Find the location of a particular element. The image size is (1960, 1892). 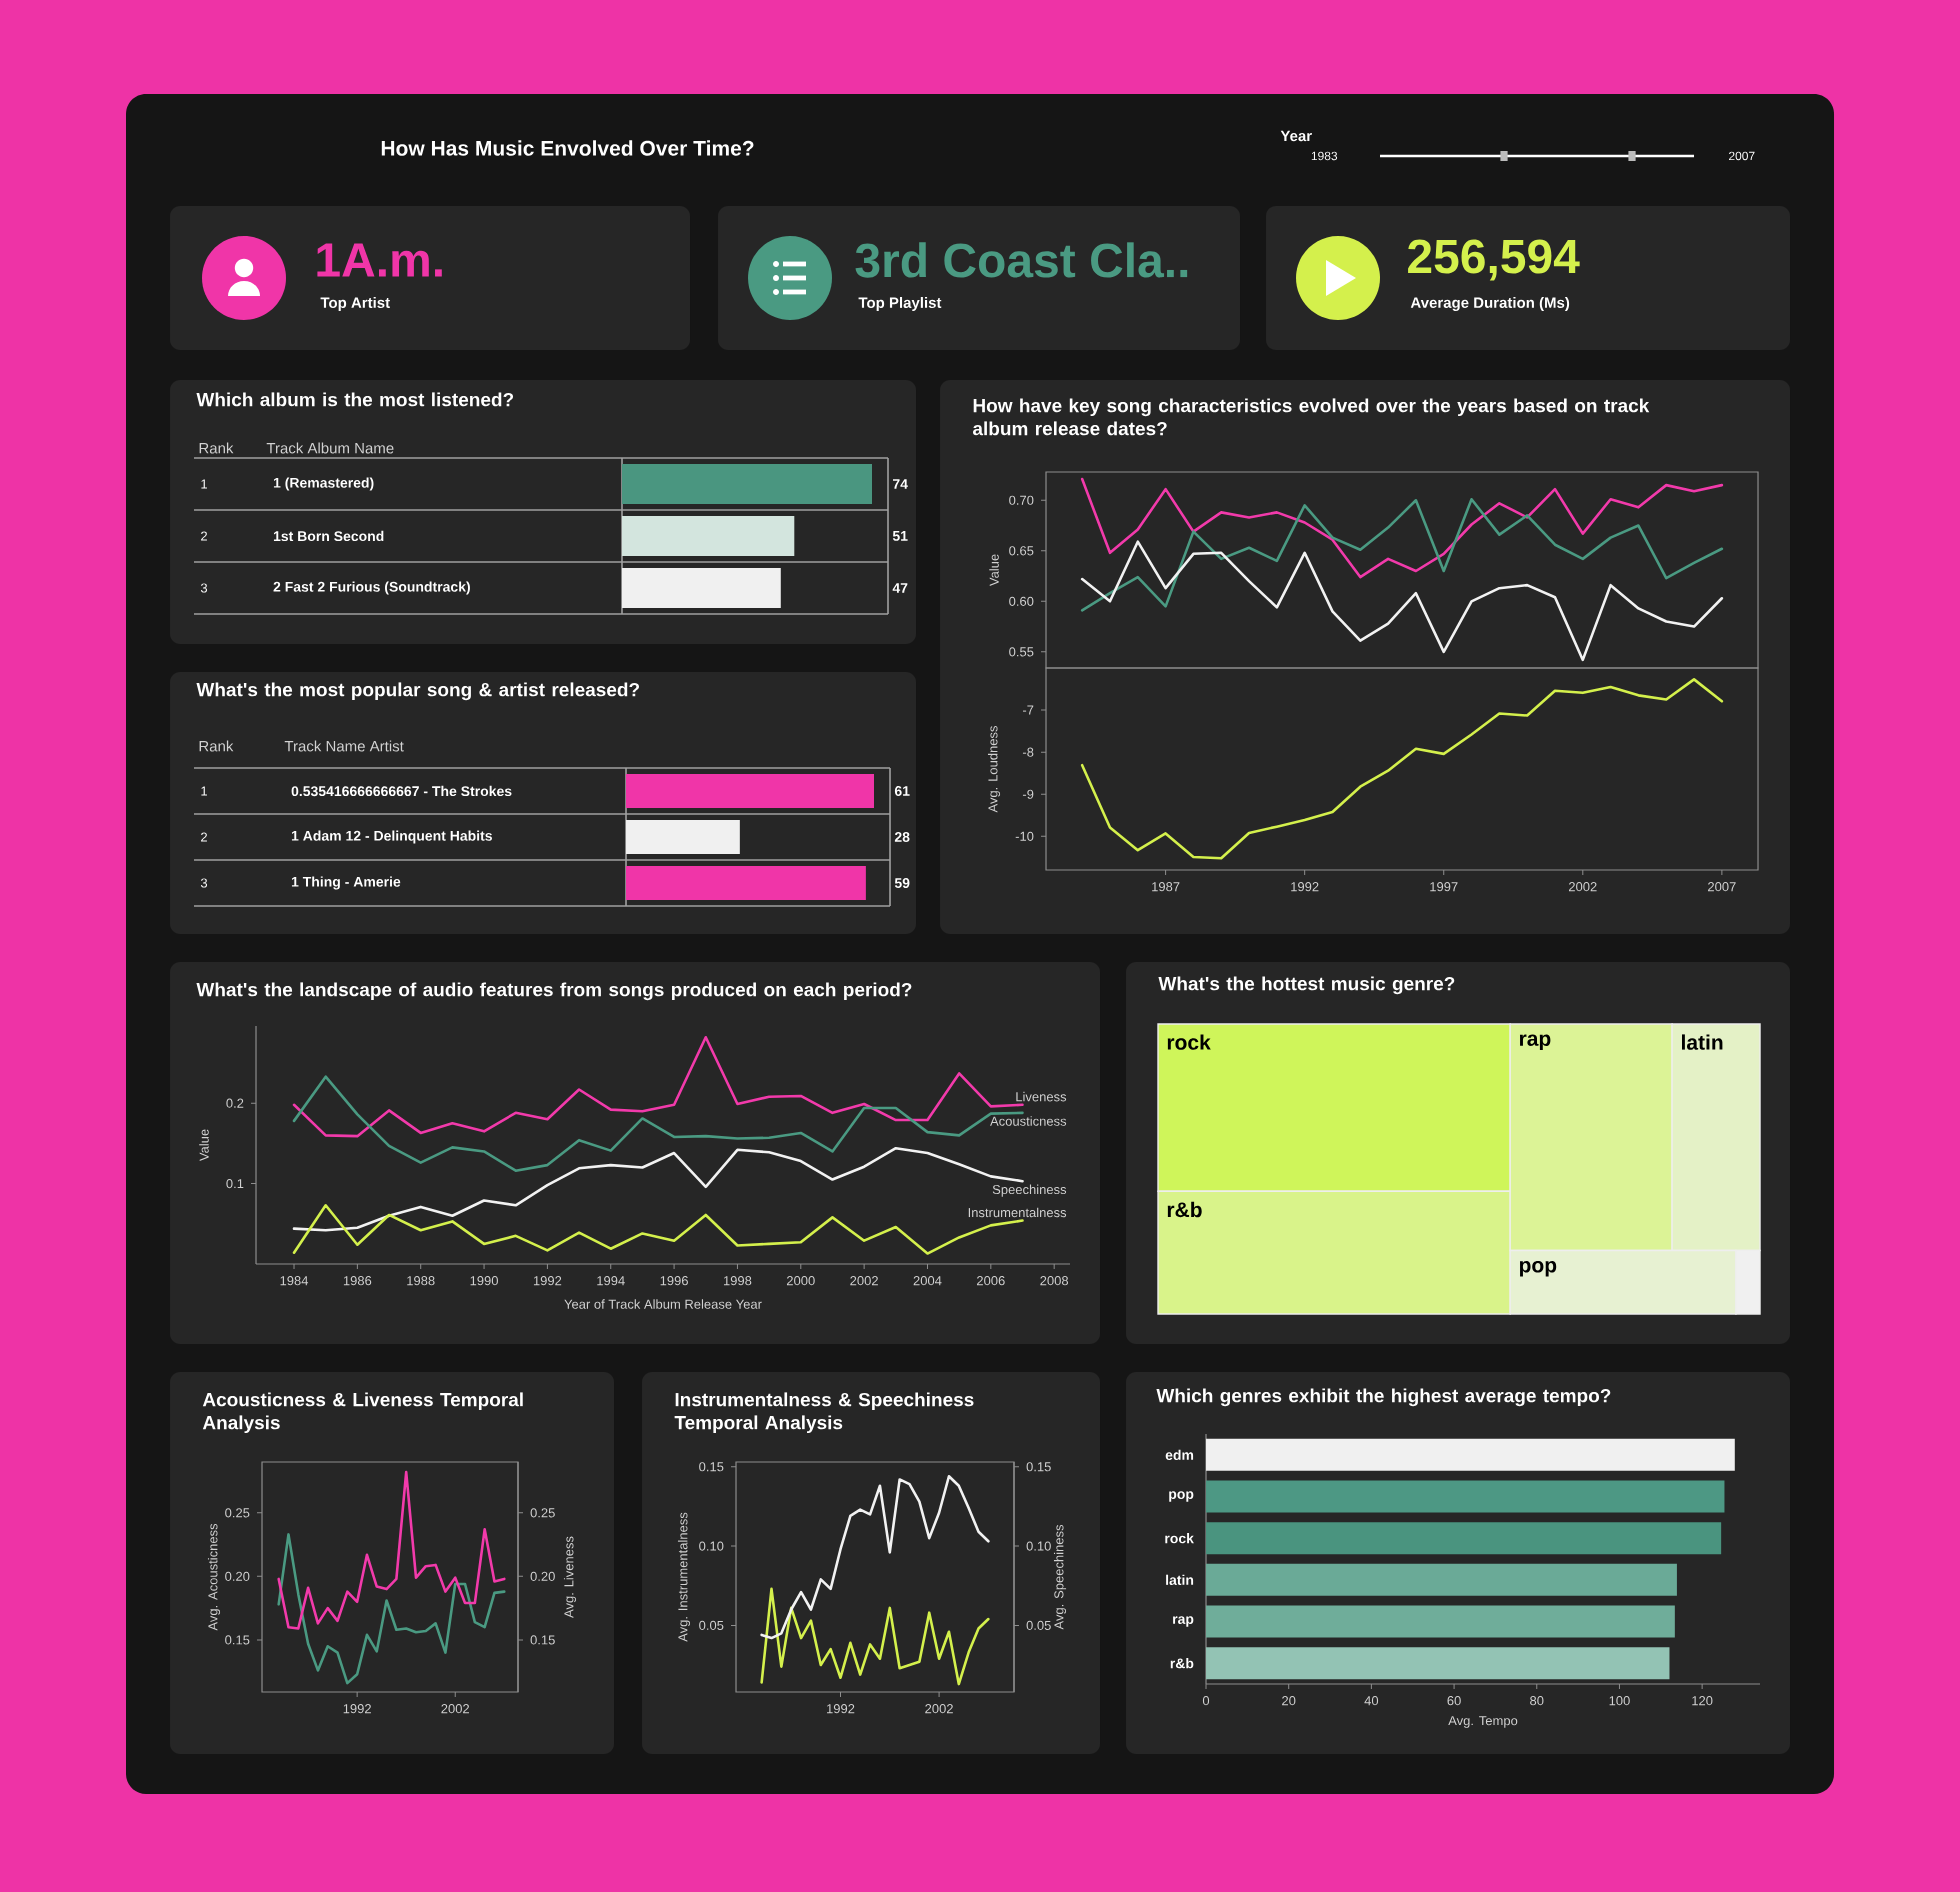

text: How Has Music Envolved Over Time? is located at coordinates (567, 148).